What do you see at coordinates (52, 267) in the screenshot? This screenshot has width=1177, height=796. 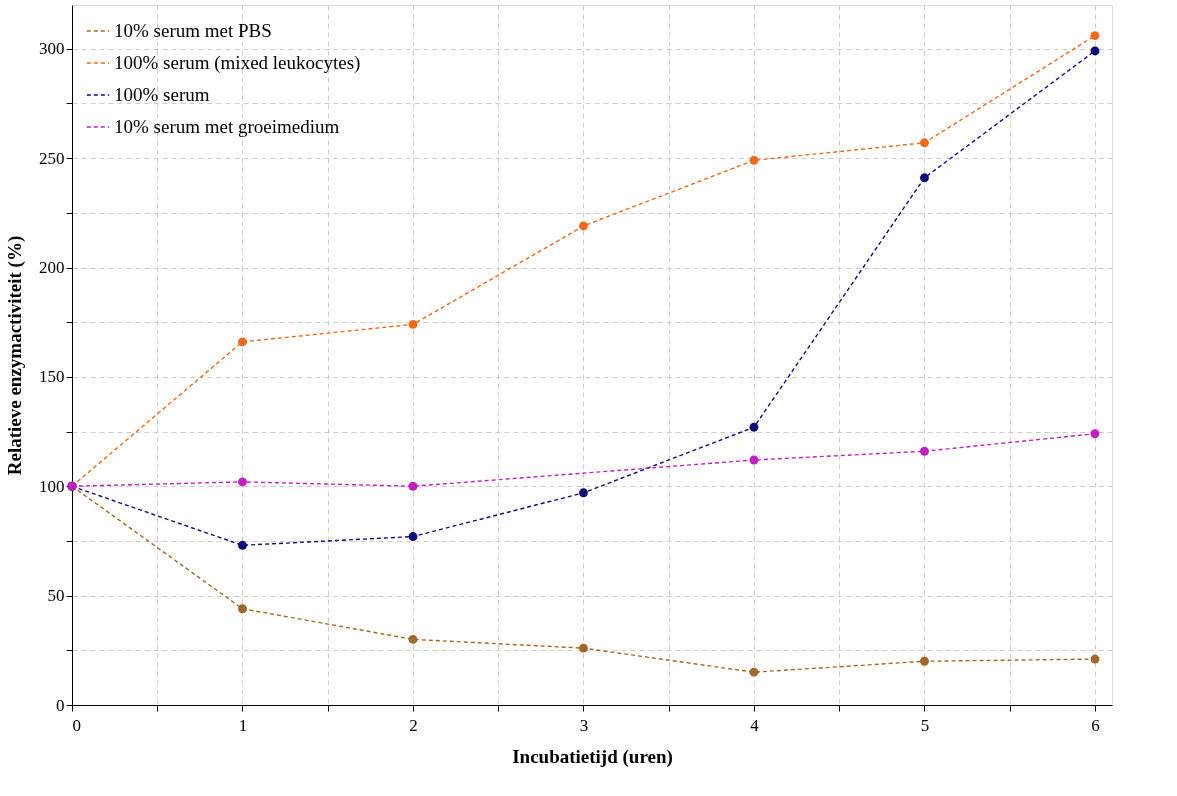 I see `y-tick-label: 200` at bounding box center [52, 267].